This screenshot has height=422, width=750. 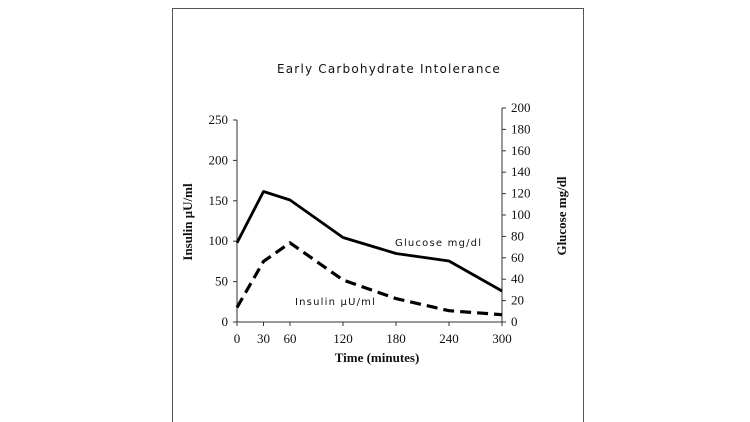 What do you see at coordinates (514, 321) in the screenshot?
I see `y-right-tick-label: 0` at bounding box center [514, 321].